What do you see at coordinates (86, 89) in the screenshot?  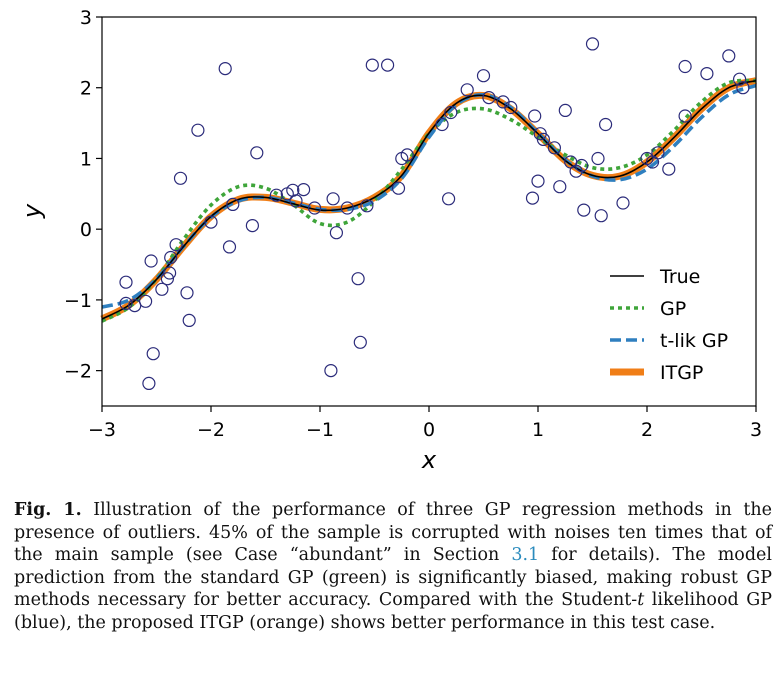 I see `y-tick-label: 2` at bounding box center [86, 89].